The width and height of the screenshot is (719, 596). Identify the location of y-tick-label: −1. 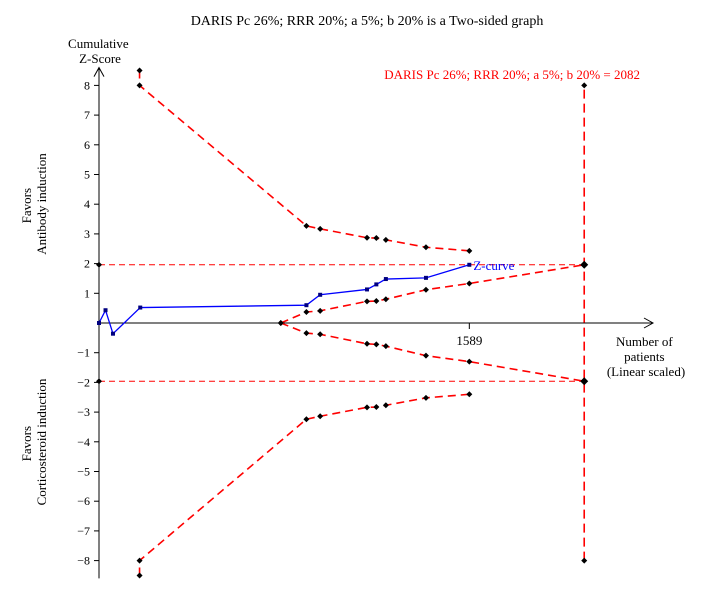
(83, 353).